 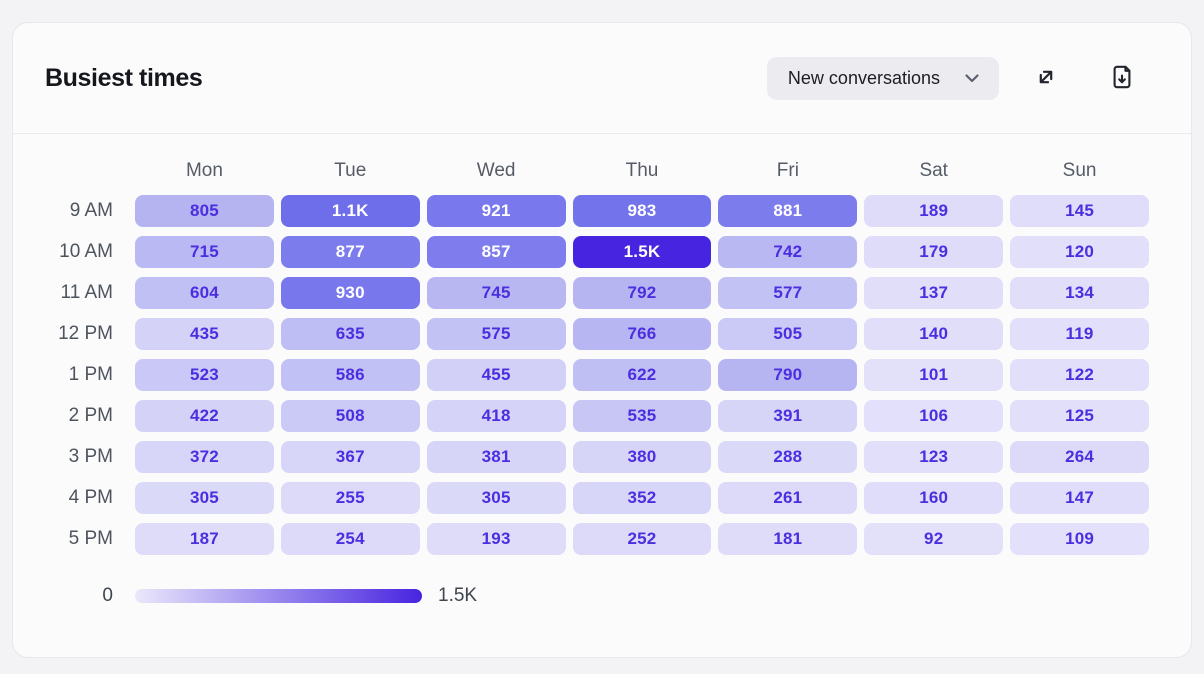 I want to click on download-button, so click(x=1122, y=78).